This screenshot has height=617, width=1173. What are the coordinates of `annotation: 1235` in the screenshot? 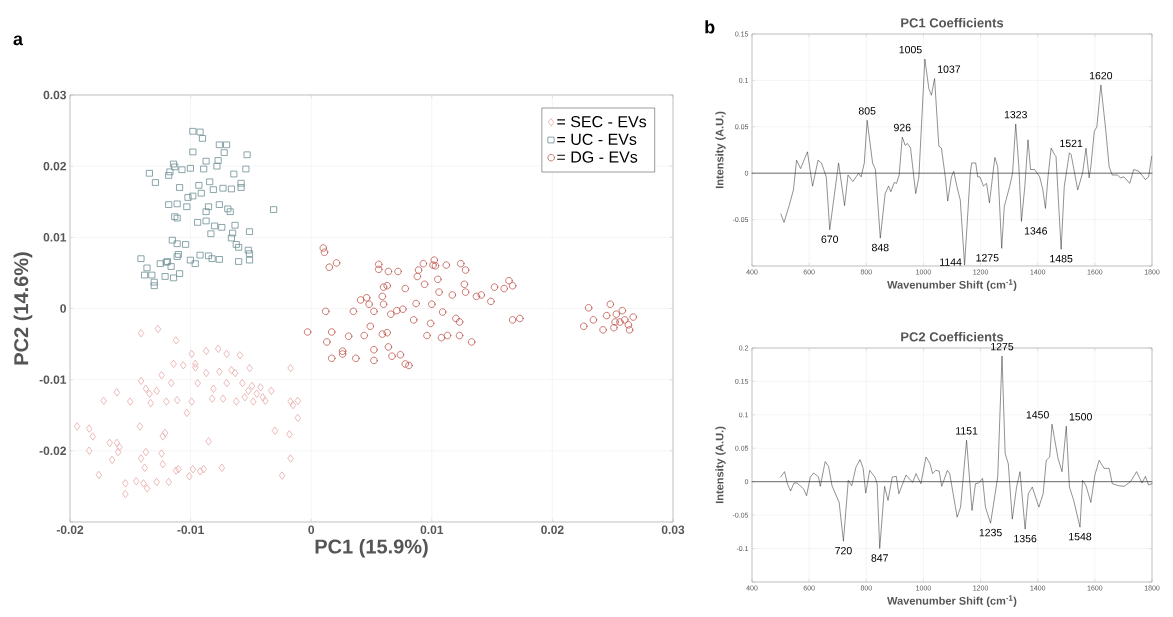 It's located at (990, 532).